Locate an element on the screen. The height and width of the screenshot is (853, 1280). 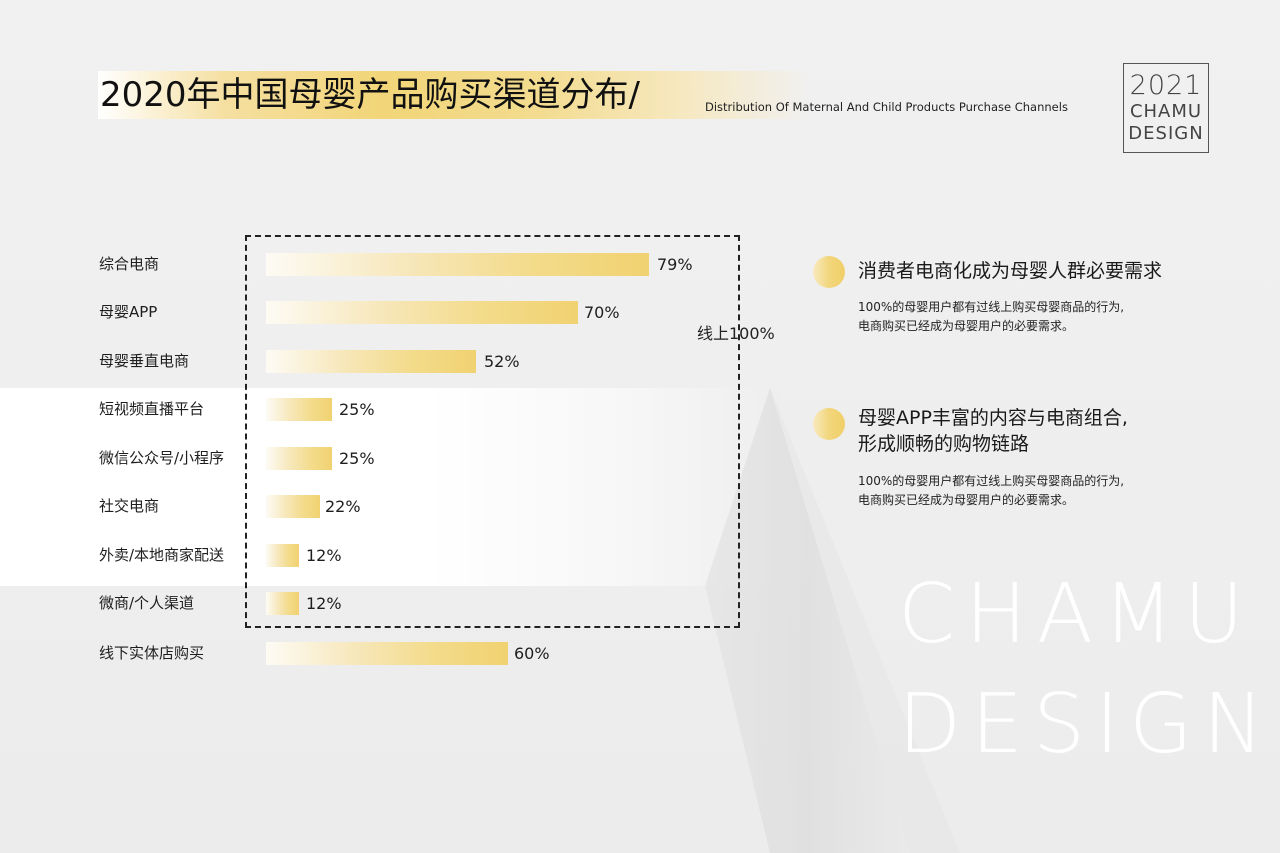
logo-line-1: CHAMU is located at coordinates (1166, 111).